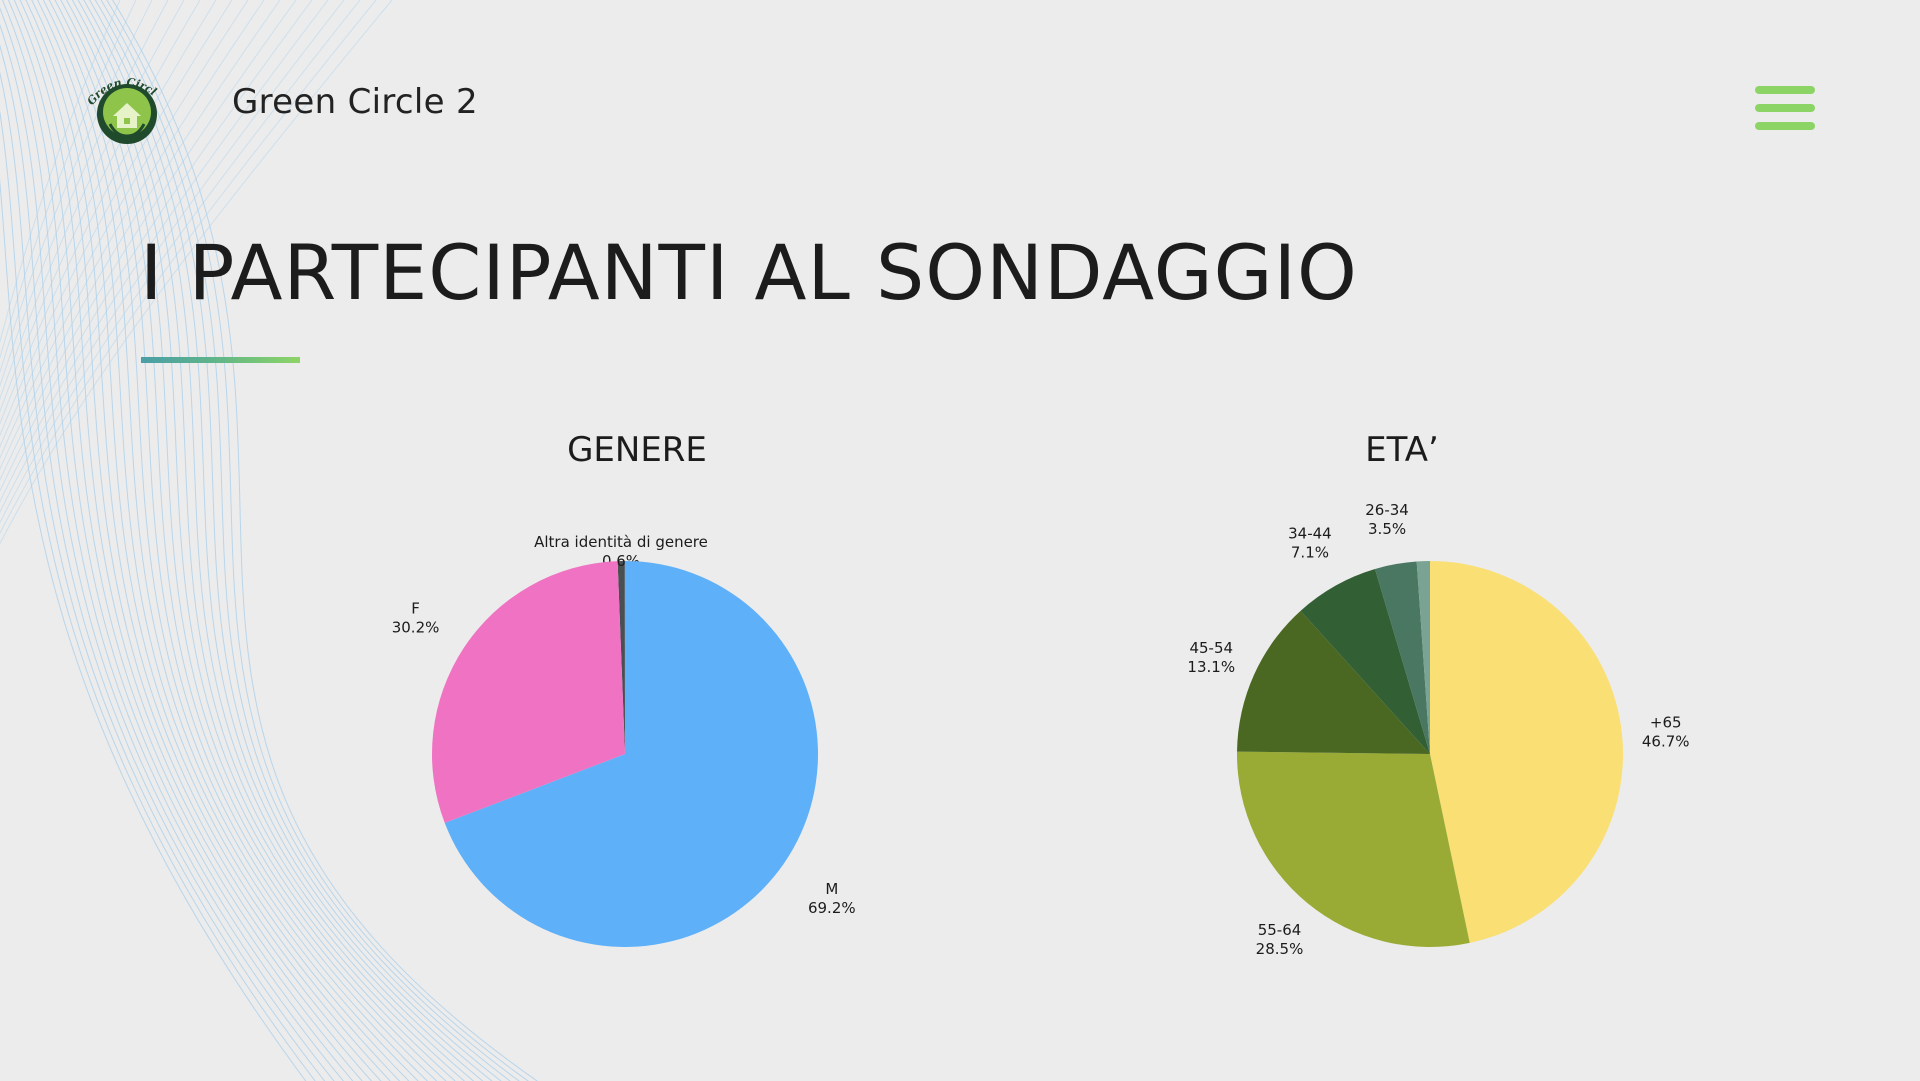  Describe the element at coordinates (1310, 533) in the screenshot. I see `eta-slice-label-3: 34-44` at that location.